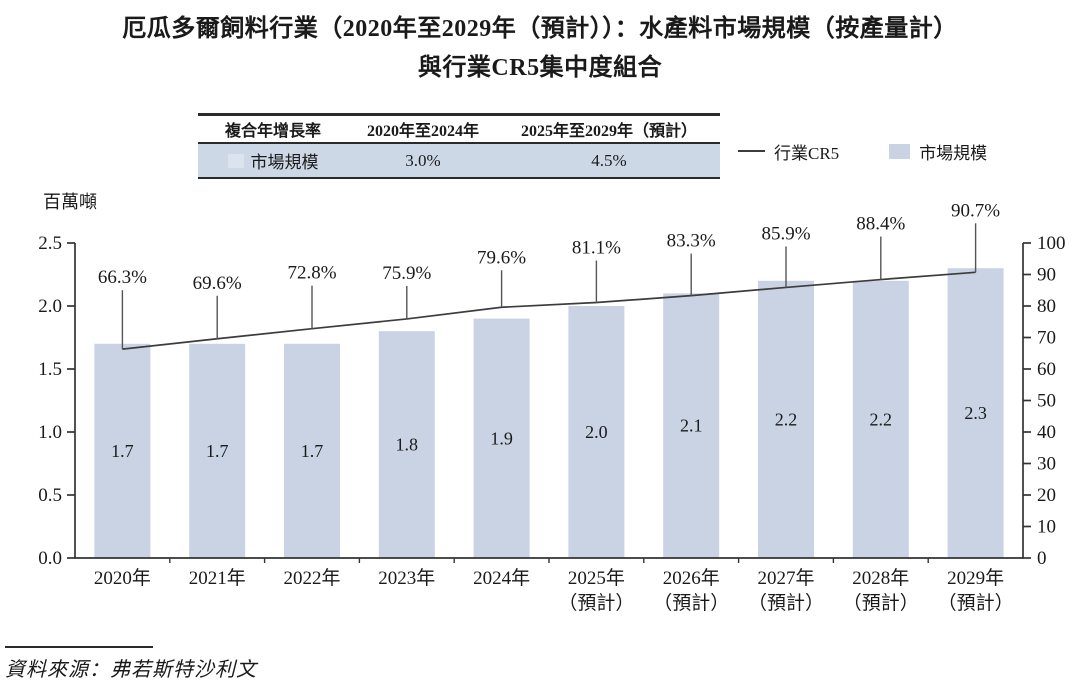 The height and width of the screenshot is (698, 1080). Describe the element at coordinates (1046, 306) in the screenshot. I see `right-axis-tick-label: 80` at that location.